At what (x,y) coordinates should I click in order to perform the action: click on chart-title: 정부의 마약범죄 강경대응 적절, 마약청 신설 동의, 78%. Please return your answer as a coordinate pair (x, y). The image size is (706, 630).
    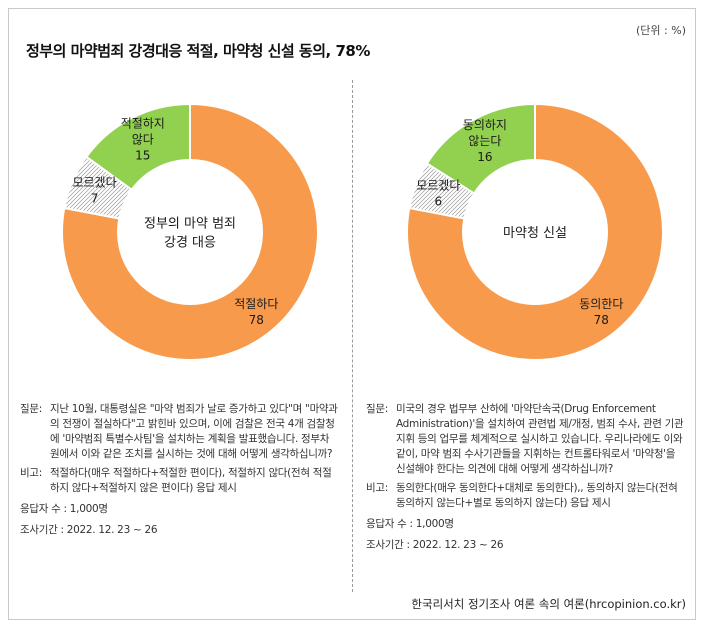
    Looking at the image, I should click on (198, 51).